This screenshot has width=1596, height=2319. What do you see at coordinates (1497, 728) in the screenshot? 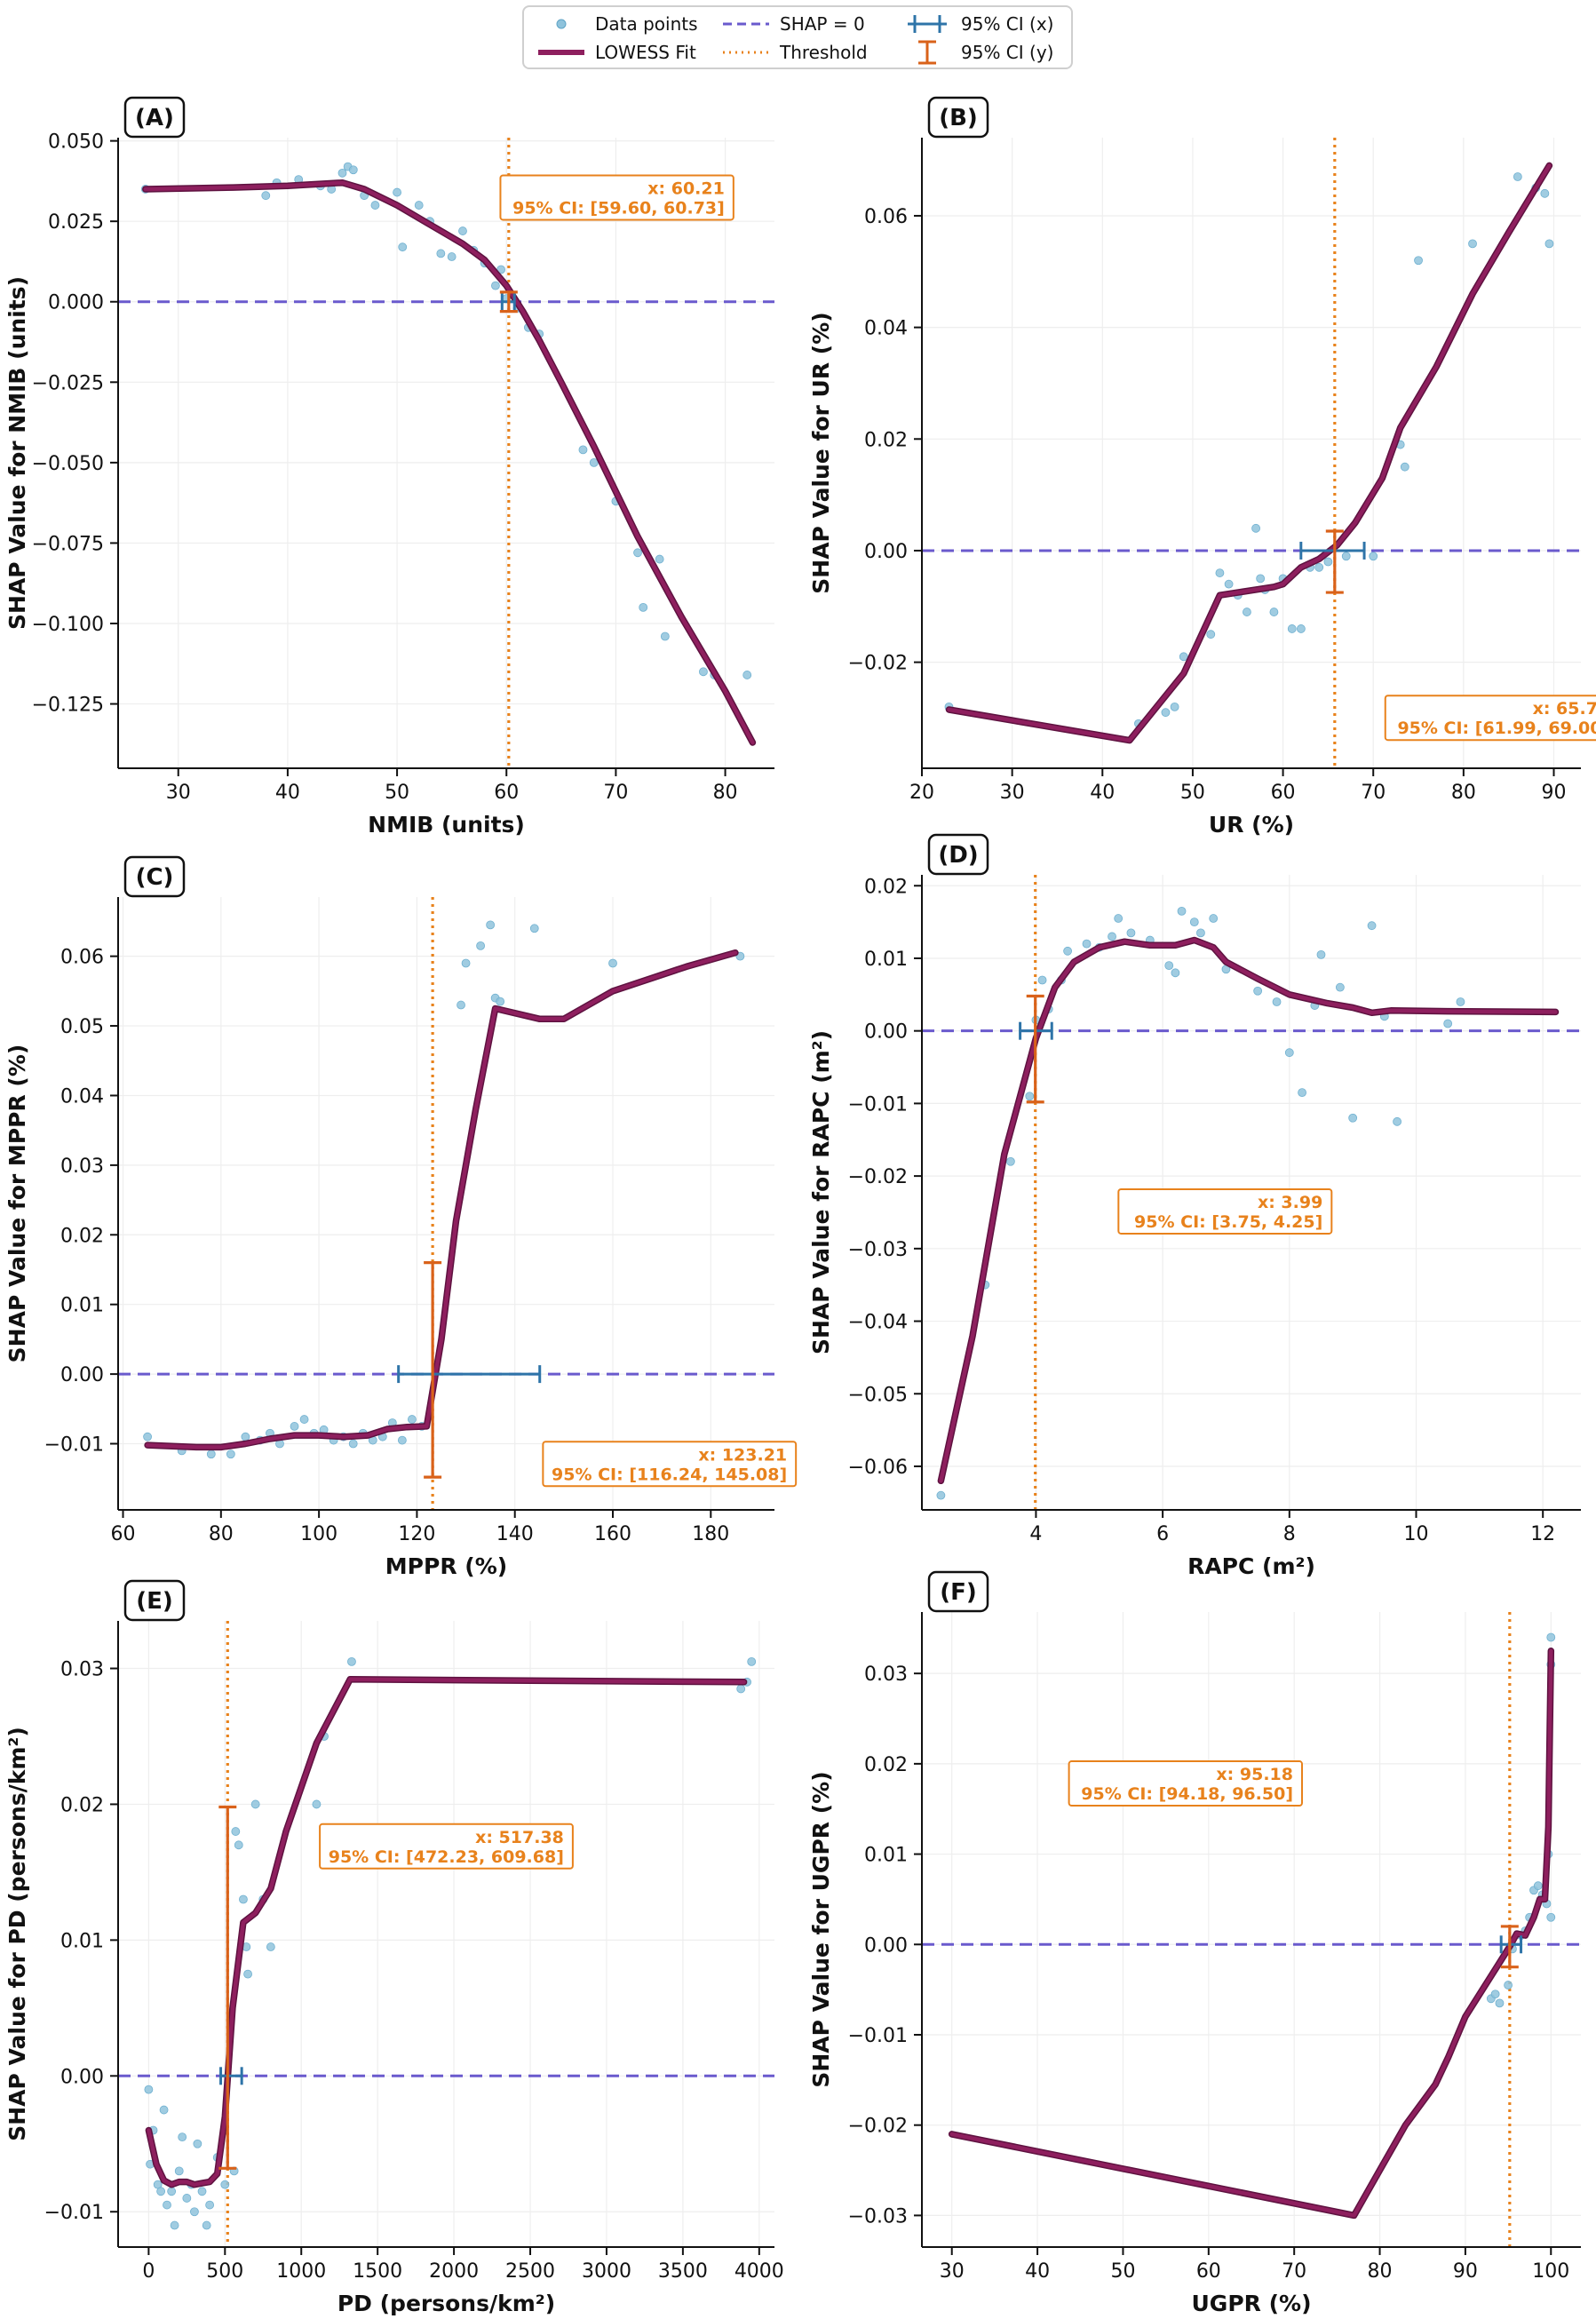
I see `annotation-ci-value: 95% CI: [61.99, 69.00]` at bounding box center [1497, 728].